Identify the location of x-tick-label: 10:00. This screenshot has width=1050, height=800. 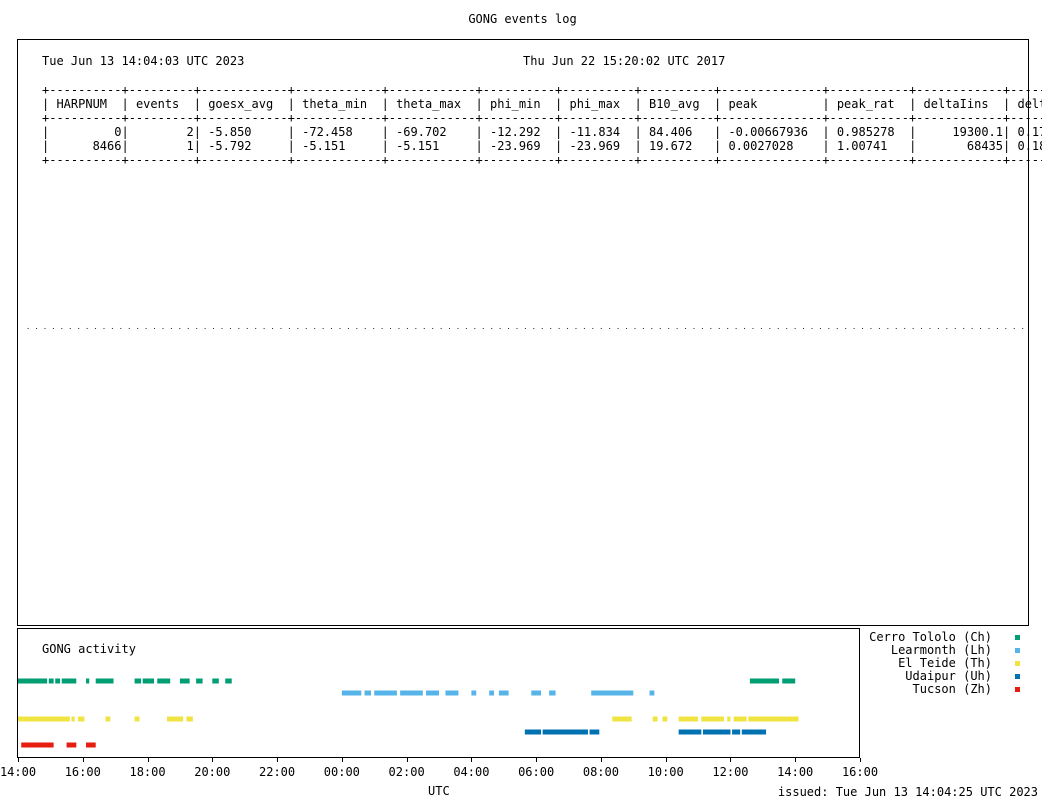
(665, 772).